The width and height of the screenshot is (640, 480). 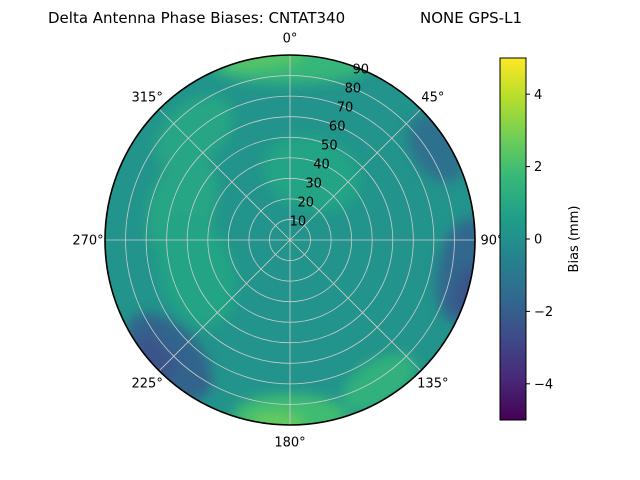 I want to click on radial-tick-label: 90, so click(x=361, y=70).